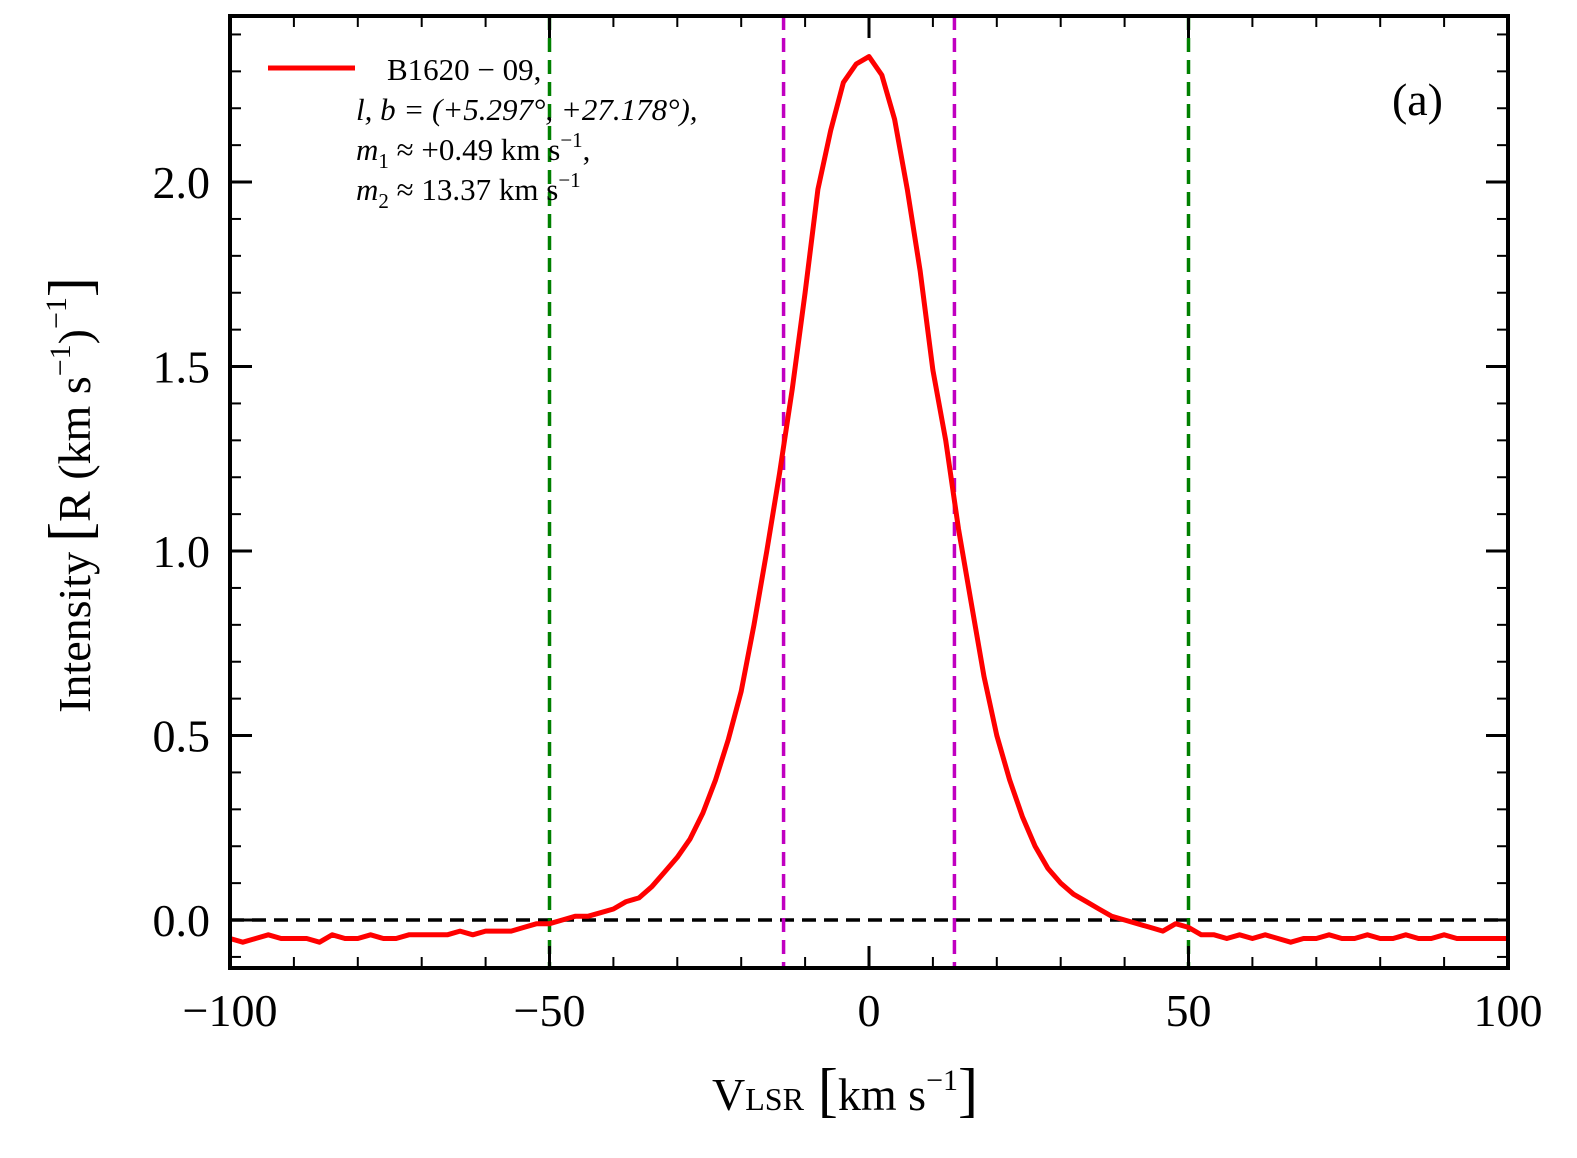 The width and height of the screenshot is (1577, 1158). I want to click on y-axis-title-units: R (km s, so click(74, 449).